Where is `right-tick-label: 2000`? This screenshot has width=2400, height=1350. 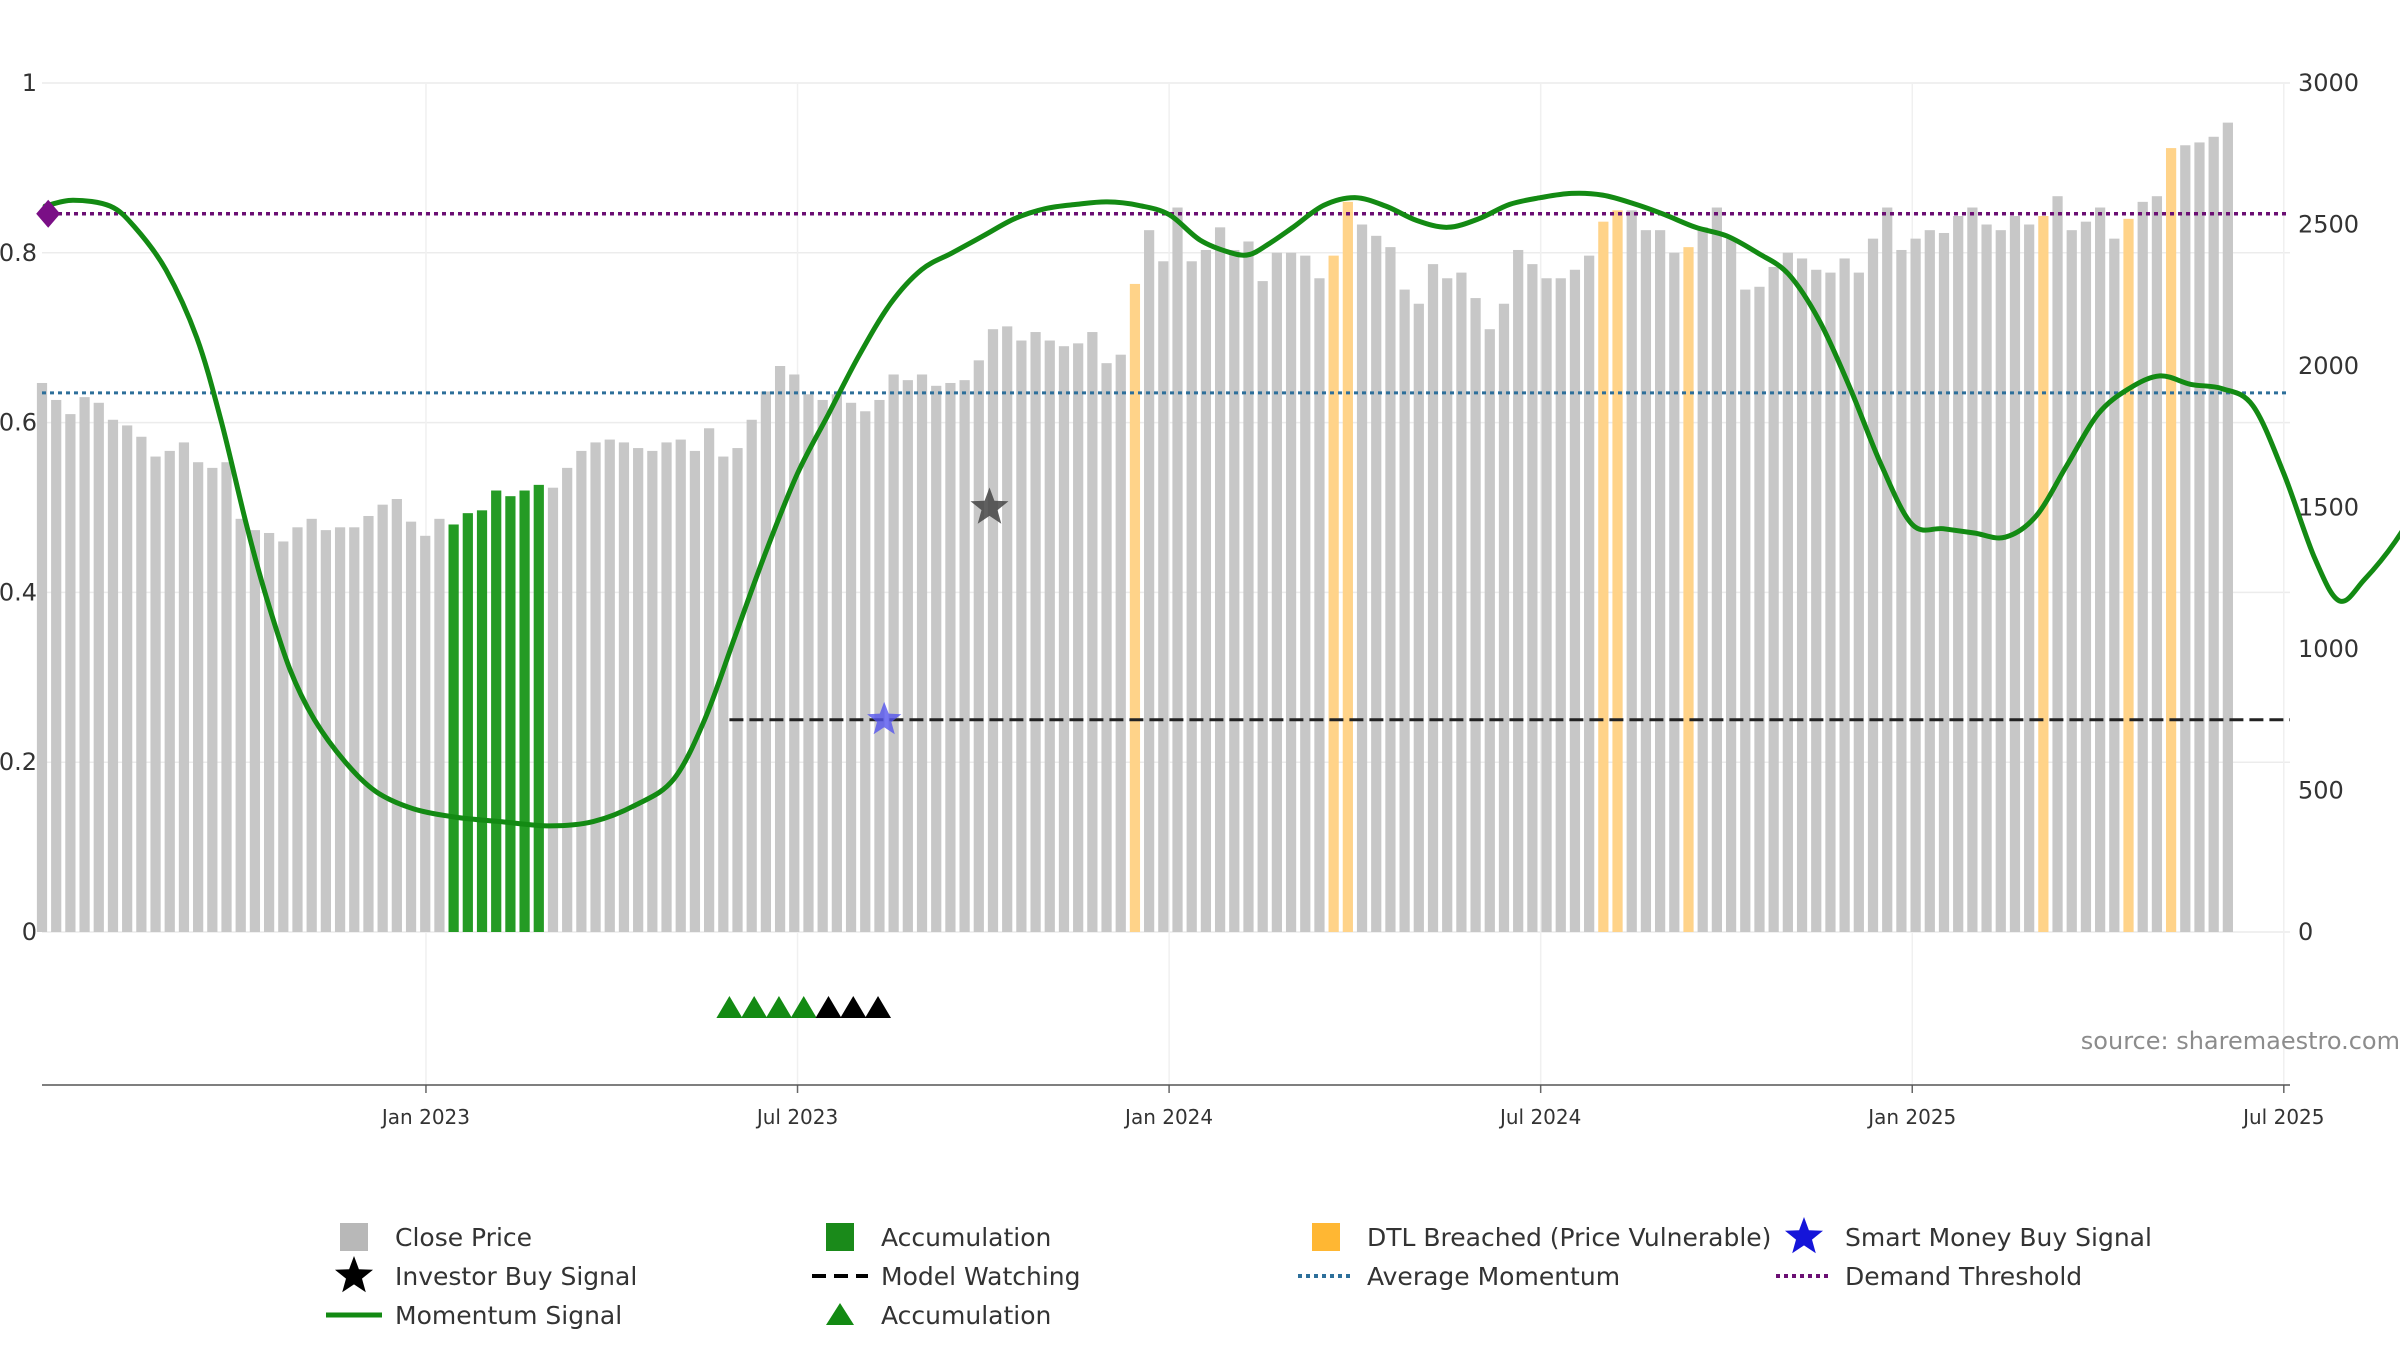 right-tick-label: 2000 is located at coordinates (2328, 366).